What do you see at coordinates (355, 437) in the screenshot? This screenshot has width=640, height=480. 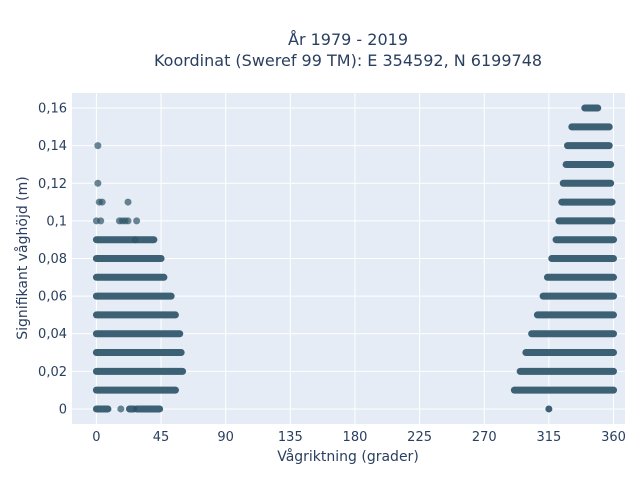 I see `x-tick-label: 180` at bounding box center [355, 437].